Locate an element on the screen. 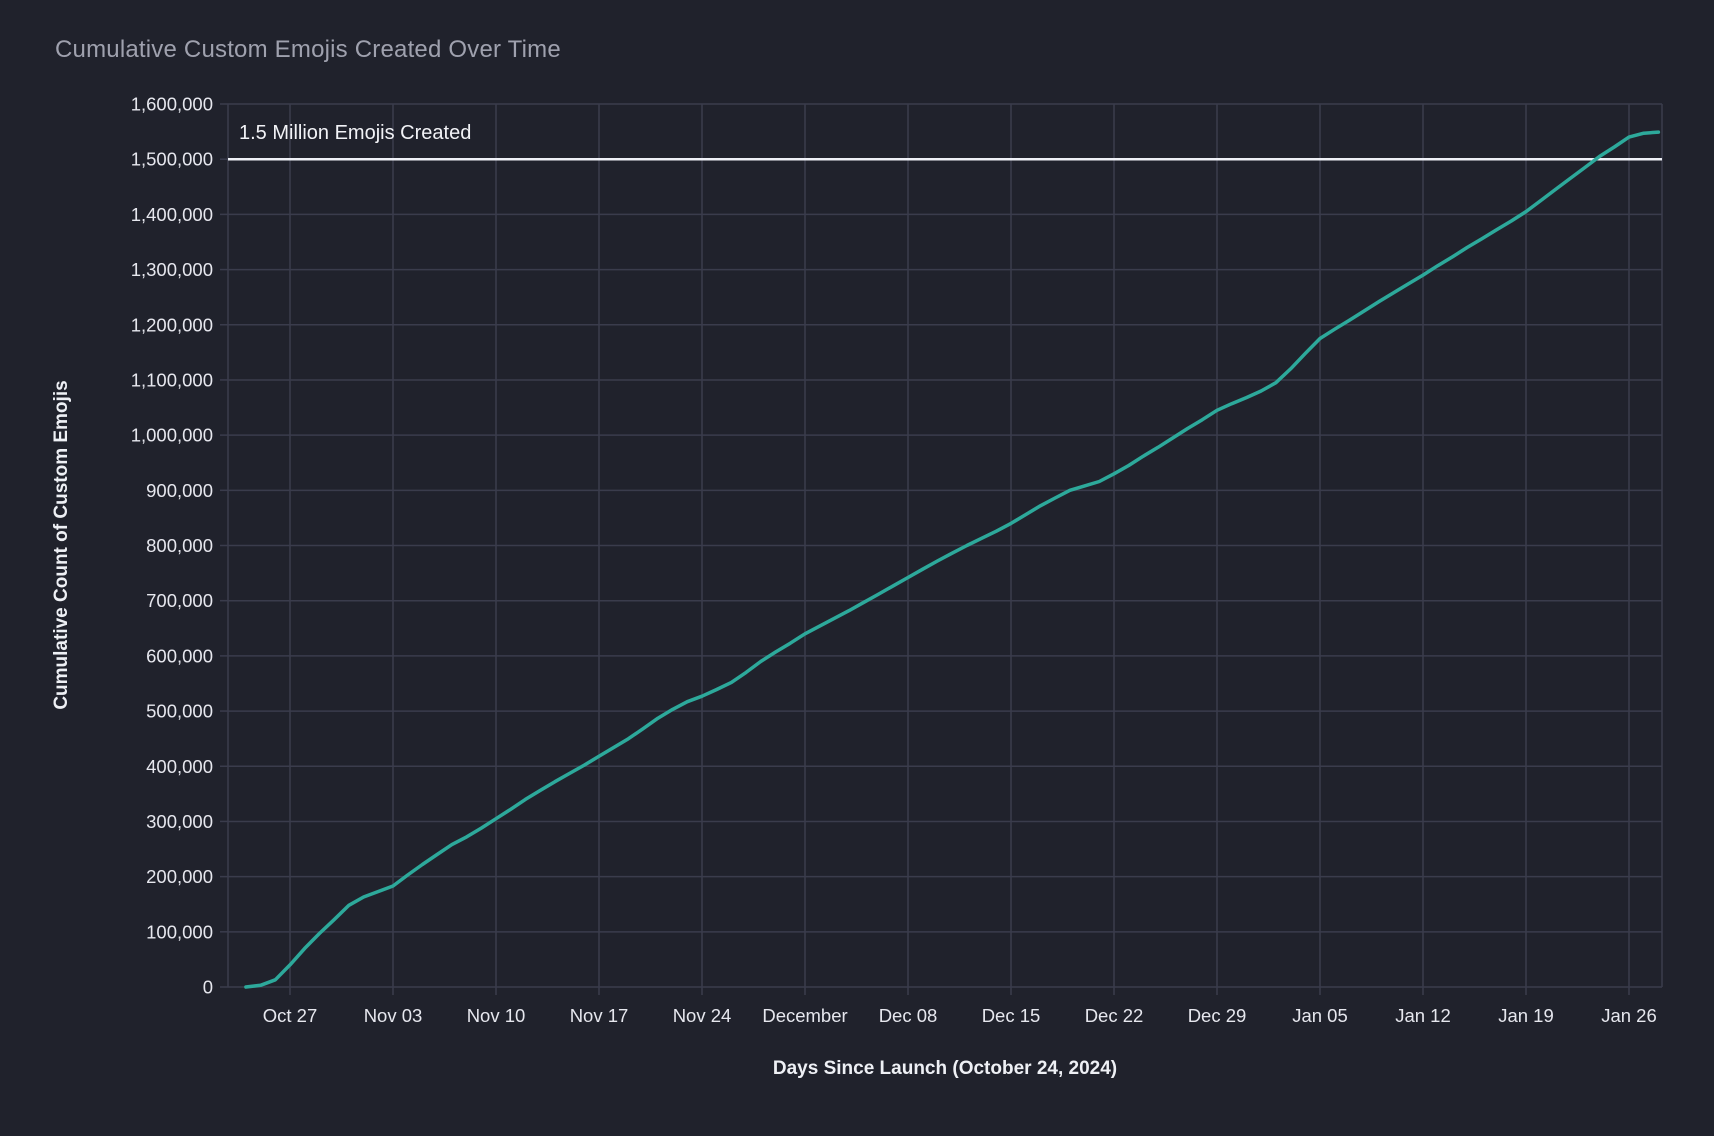  y-tick-label: 100,000 is located at coordinates (179, 931).